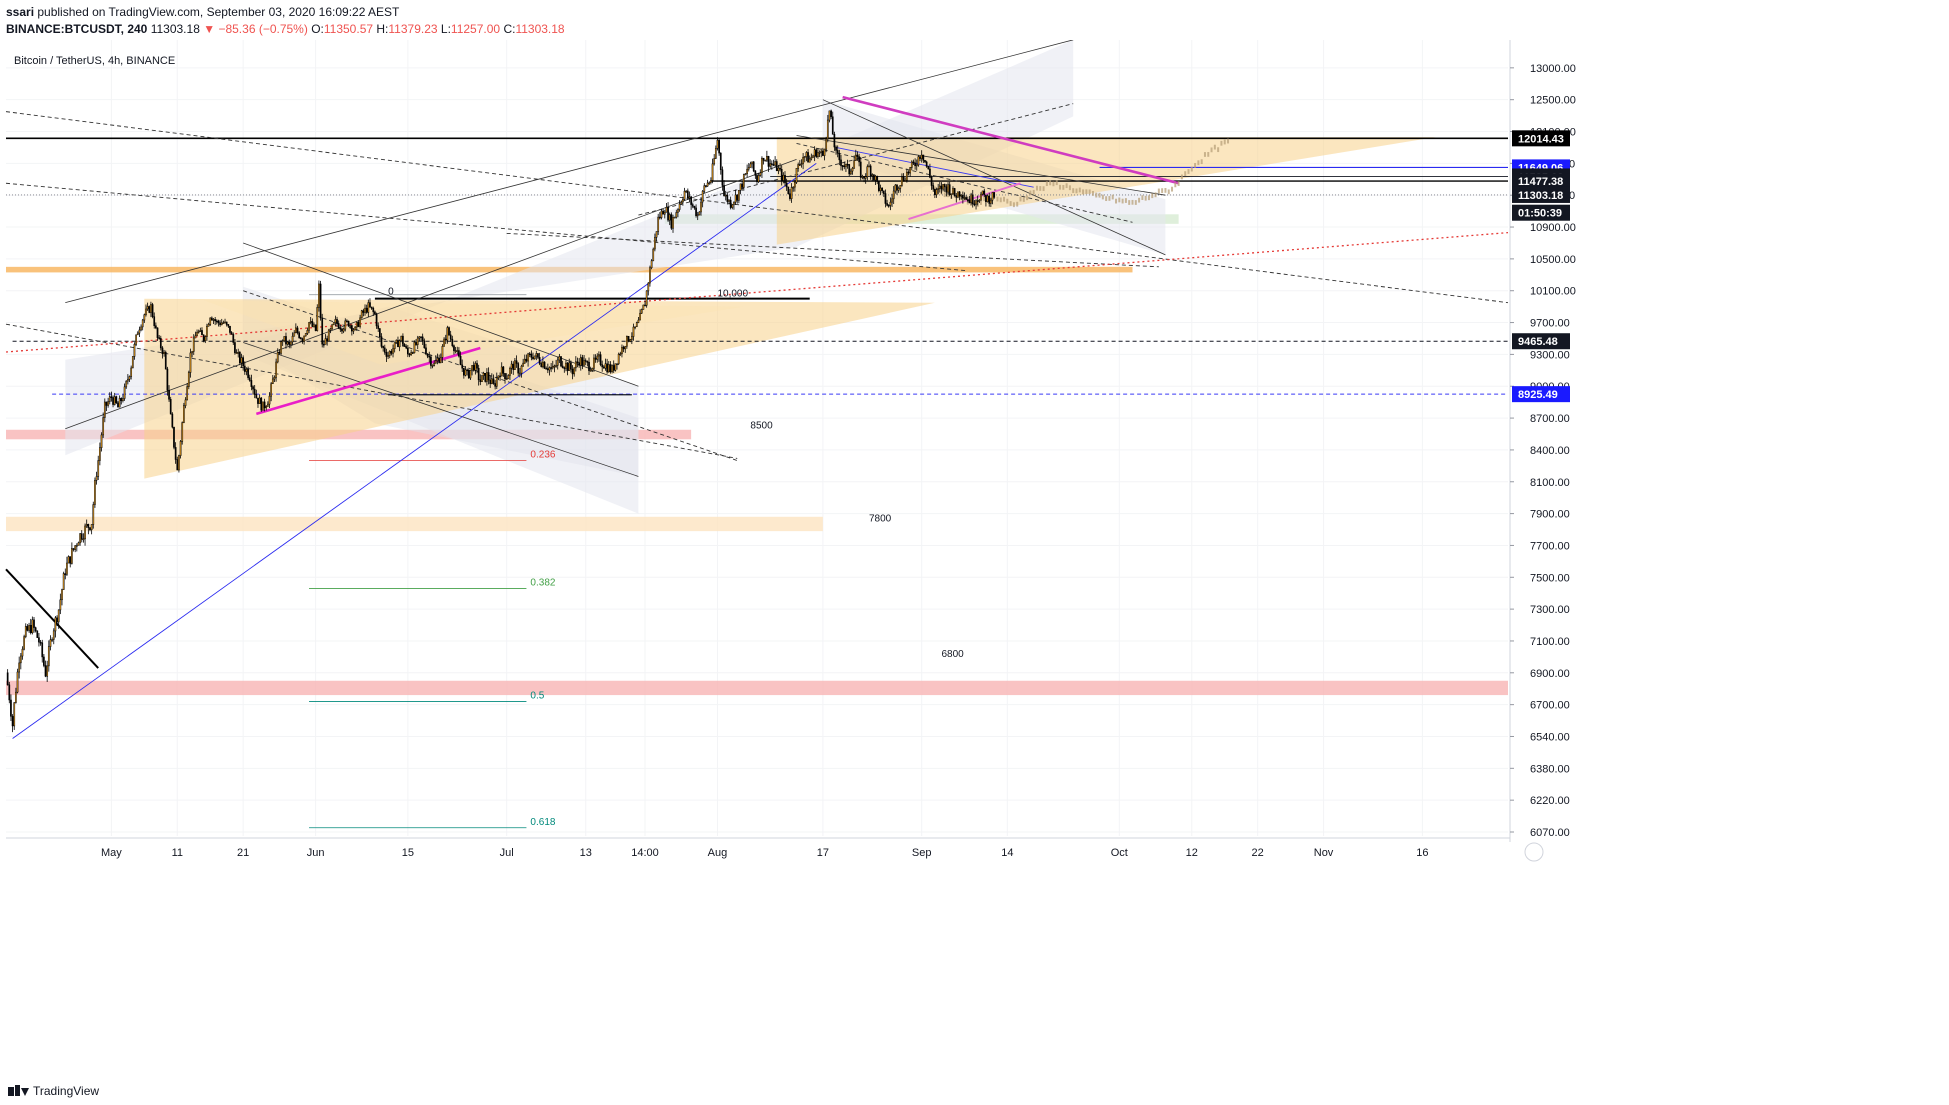 This screenshot has height=1105, width=1949. What do you see at coordinates (475, 29) in the screenshot?
I see `low-value: 11257.00` at bounding box center [475, 29].